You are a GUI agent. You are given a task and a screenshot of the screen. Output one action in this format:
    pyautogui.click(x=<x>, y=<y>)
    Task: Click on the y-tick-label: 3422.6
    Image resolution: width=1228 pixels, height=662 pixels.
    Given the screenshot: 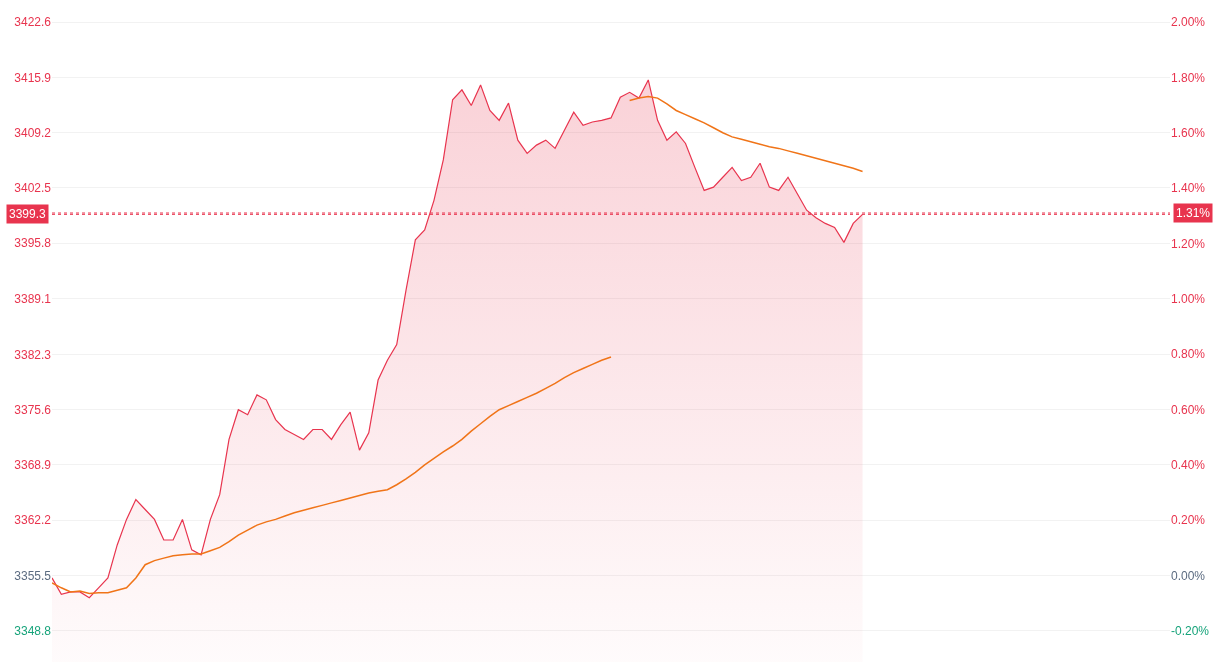 What is the action you would take?
    pyautogui.click(x=33, y=22)
    